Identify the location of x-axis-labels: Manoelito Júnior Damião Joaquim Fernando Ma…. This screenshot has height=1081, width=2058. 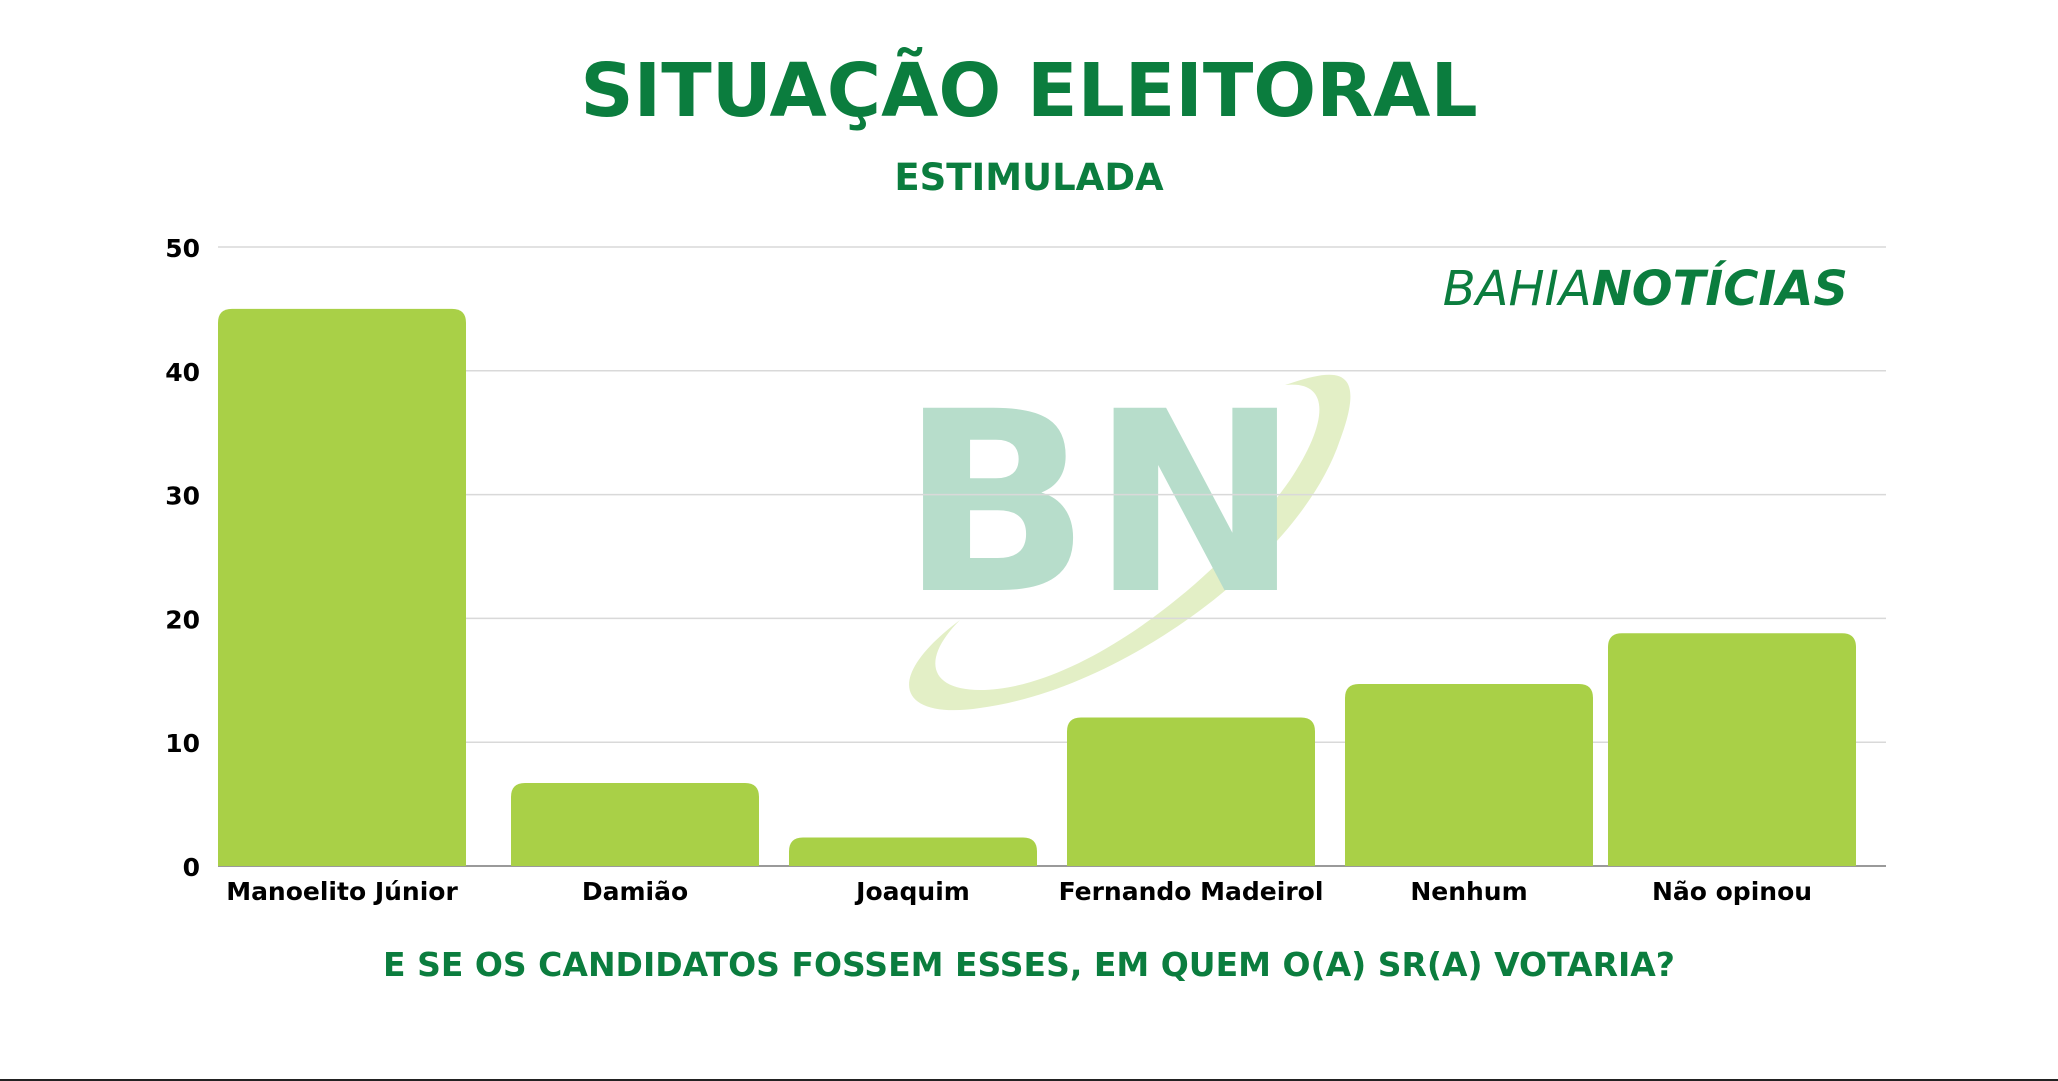
(1019, 891).